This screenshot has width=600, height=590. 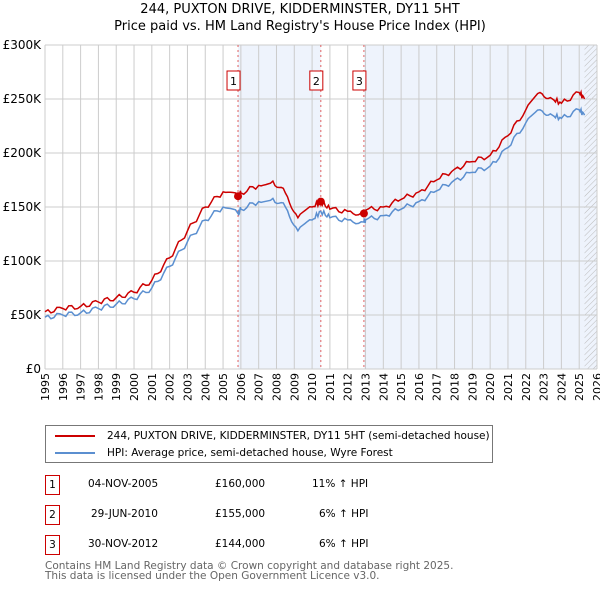 I want to click on x-tick-label: 2012, so click(x=348, y=387).